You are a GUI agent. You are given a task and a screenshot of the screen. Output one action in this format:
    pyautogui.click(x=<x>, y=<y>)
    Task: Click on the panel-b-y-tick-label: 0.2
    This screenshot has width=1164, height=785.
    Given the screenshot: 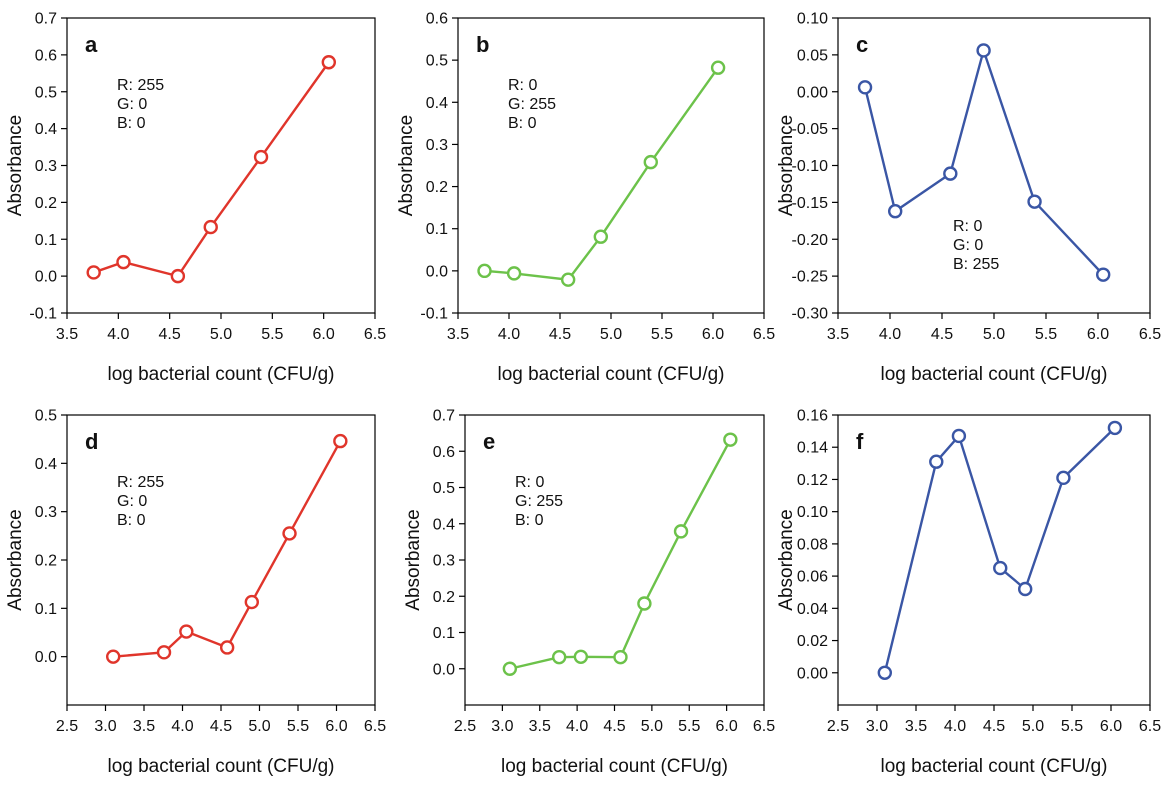 What is the action you would take?
    pyautogui.click(x=437, y=187)
    